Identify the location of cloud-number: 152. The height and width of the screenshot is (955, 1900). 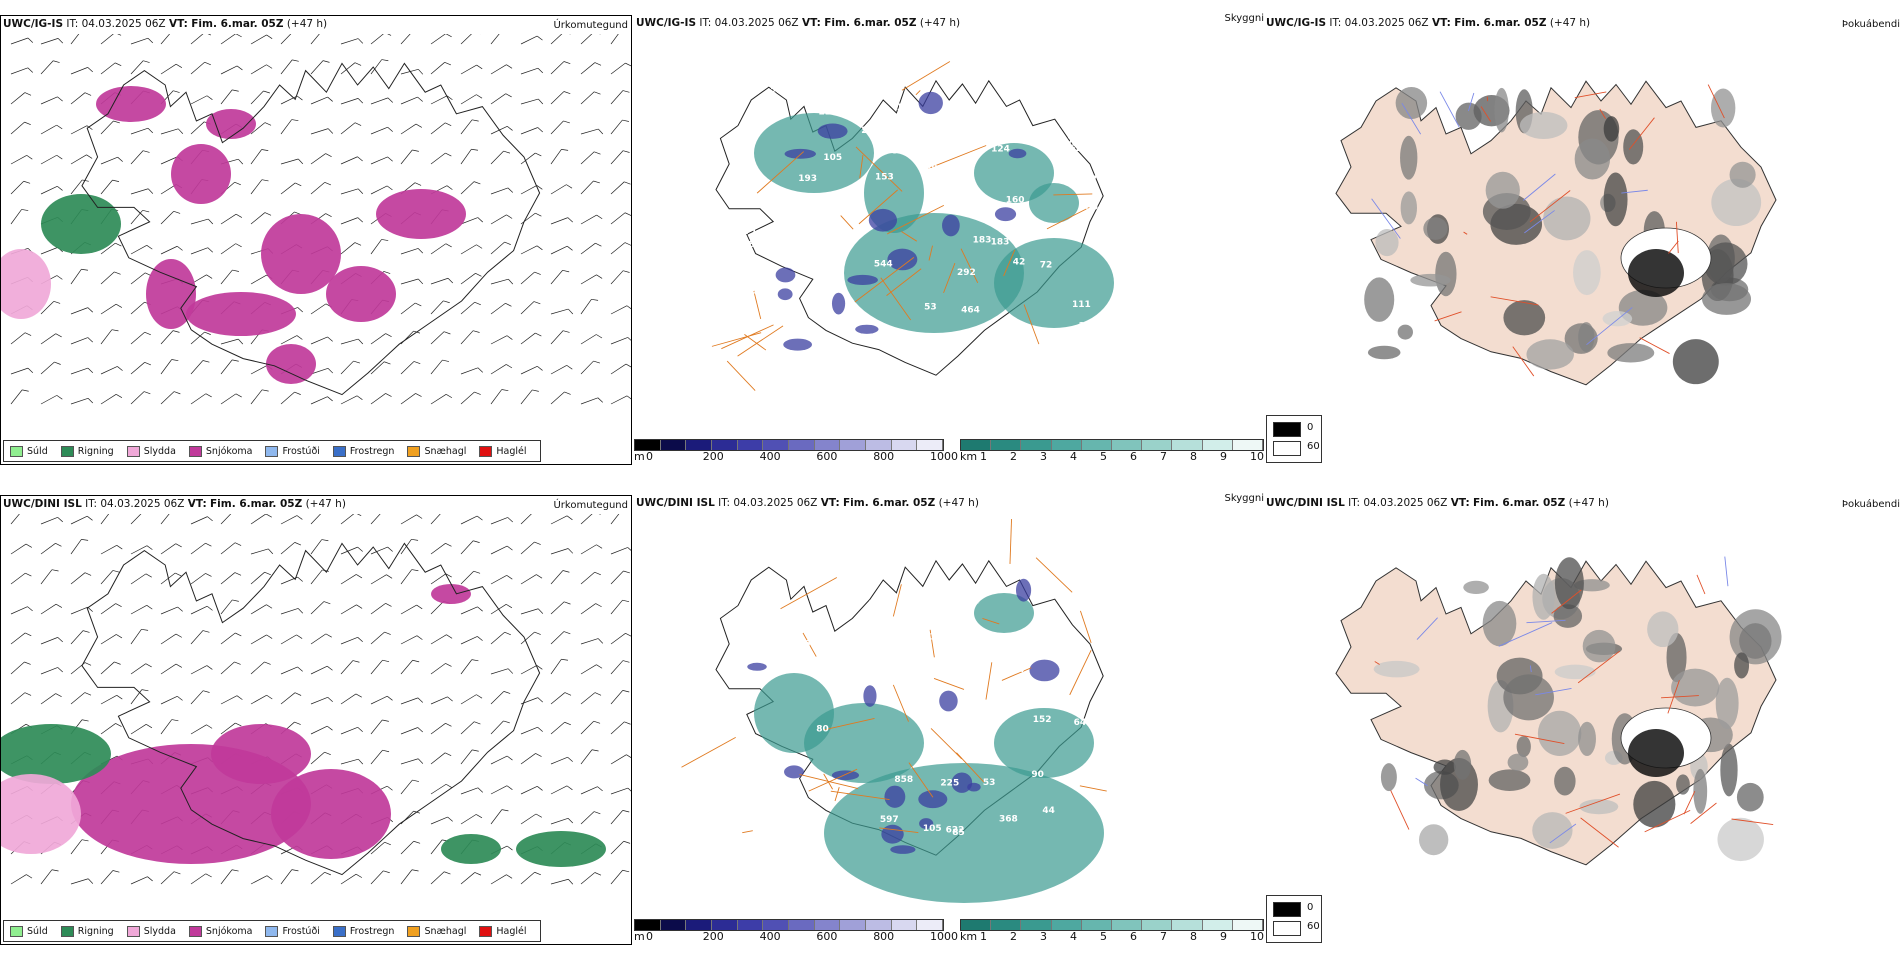
(1042, 720).